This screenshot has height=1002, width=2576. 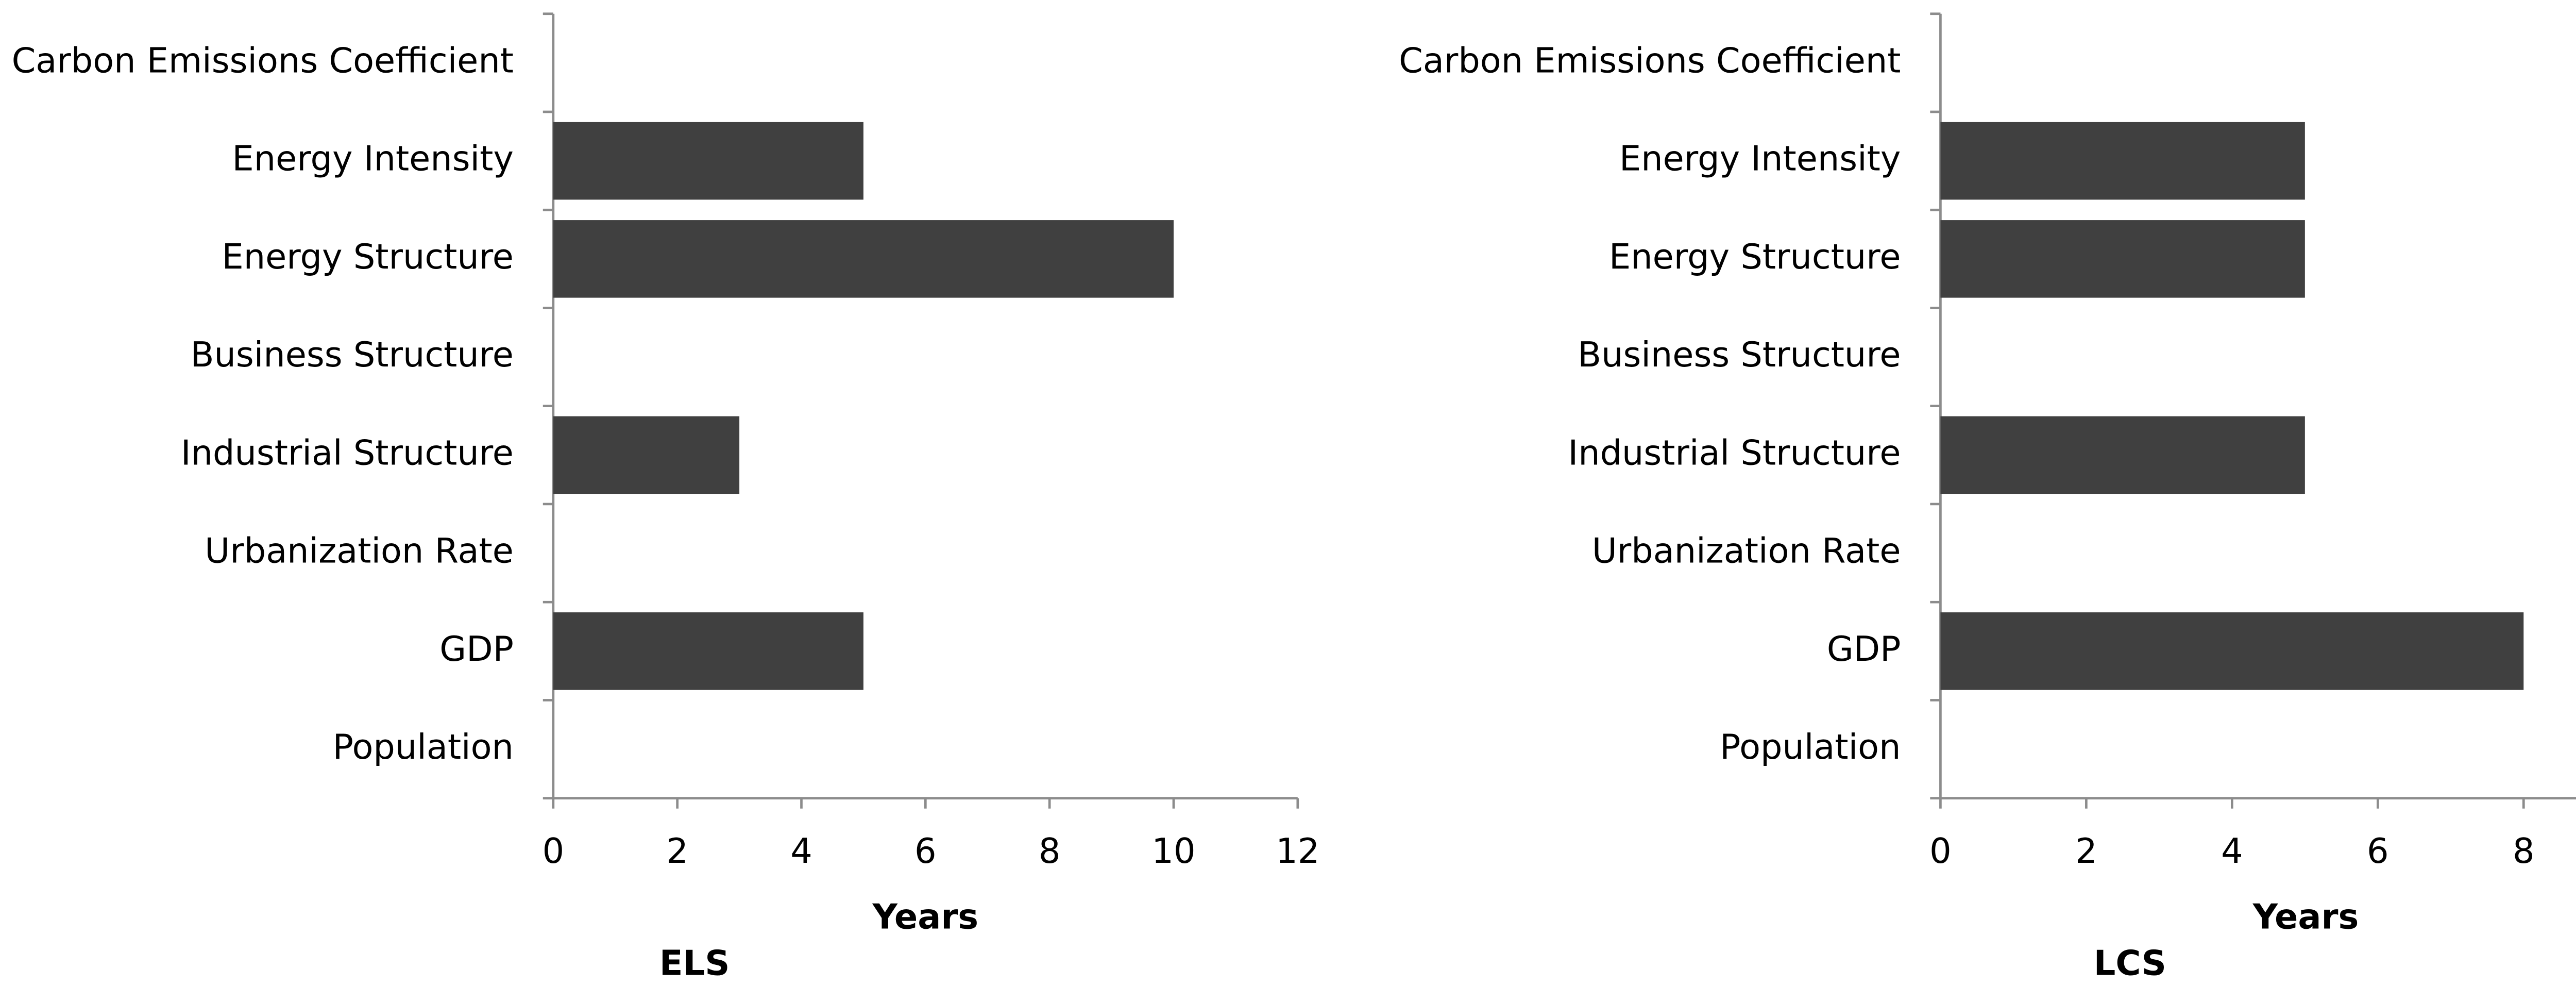 What do you see at coordinates (2130, 963) in the screenshot?
I see `chart-title: LCS` at bounding box center [2130, 963].